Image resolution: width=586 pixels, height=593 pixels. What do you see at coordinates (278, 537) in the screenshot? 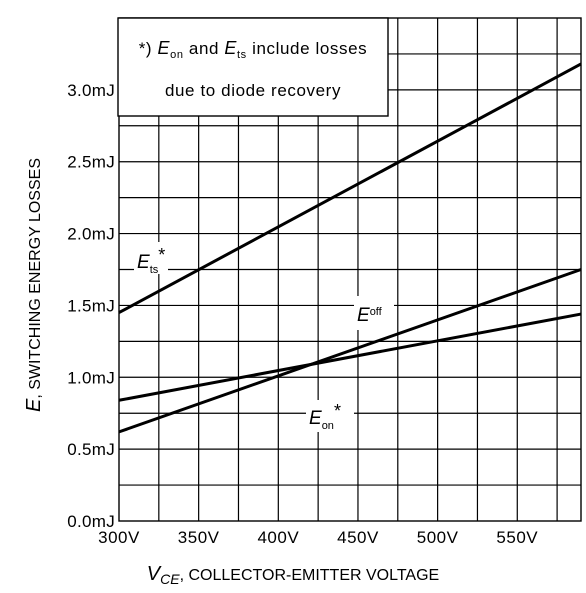
I see `x-tick-label: 400V` at bounding box center [278, 537].